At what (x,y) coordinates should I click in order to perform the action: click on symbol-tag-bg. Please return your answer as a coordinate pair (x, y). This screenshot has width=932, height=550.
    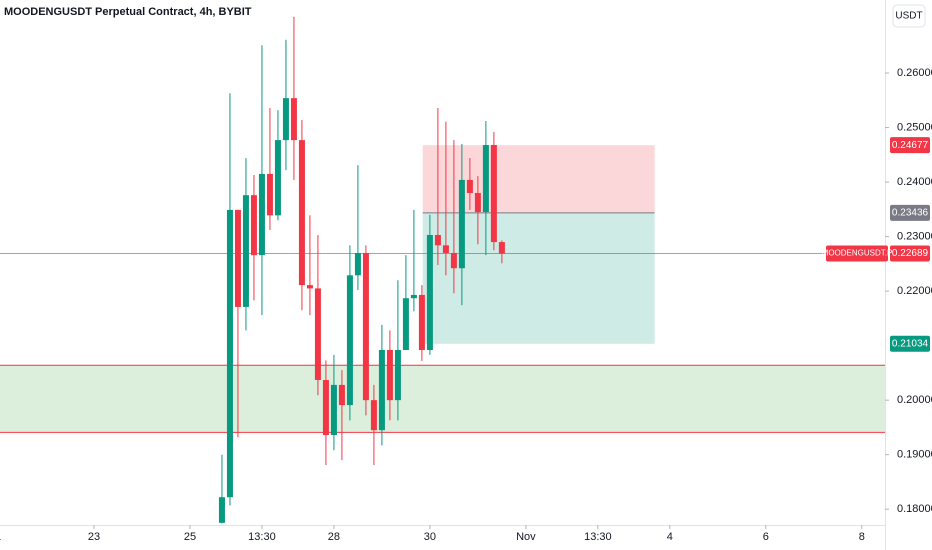
    Looking at the image, I should click on (857, 253).